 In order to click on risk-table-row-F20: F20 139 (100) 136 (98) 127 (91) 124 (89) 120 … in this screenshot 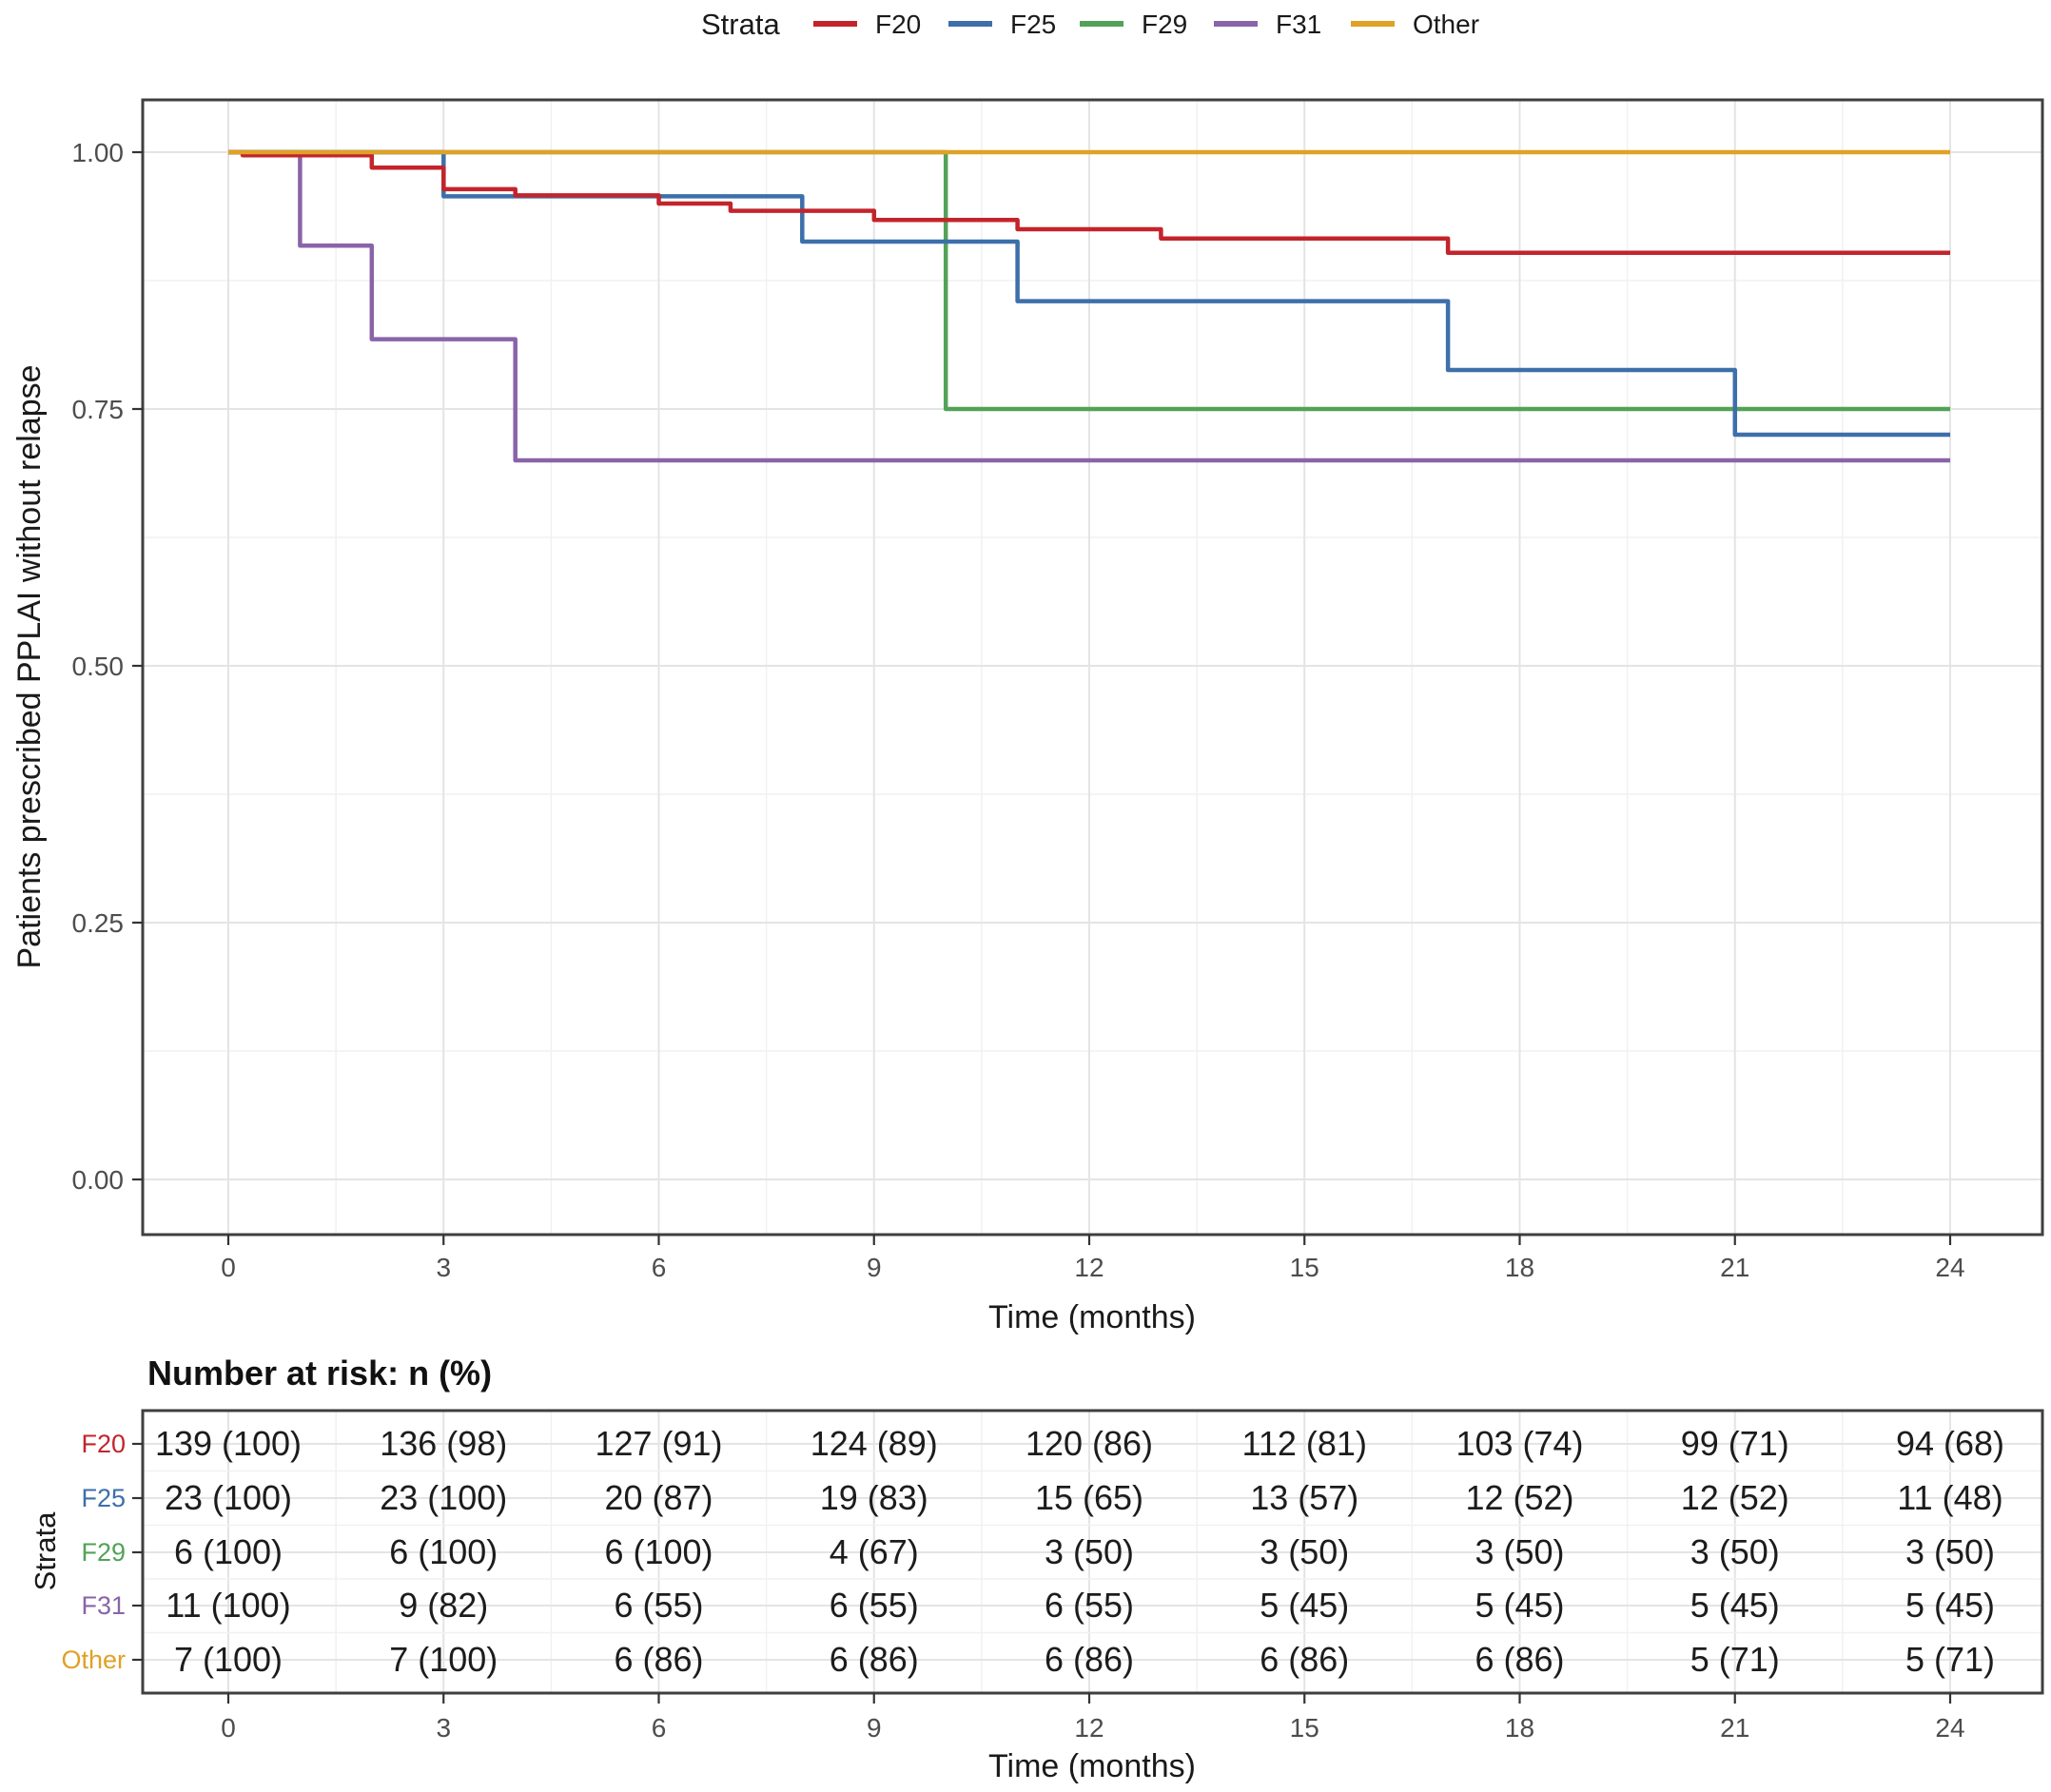, I will do `click(1042, 1444)`.